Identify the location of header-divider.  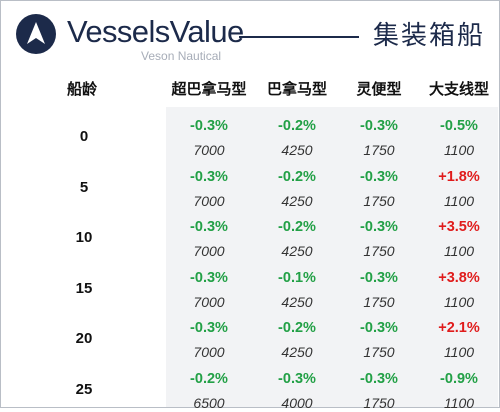
(299, 37).